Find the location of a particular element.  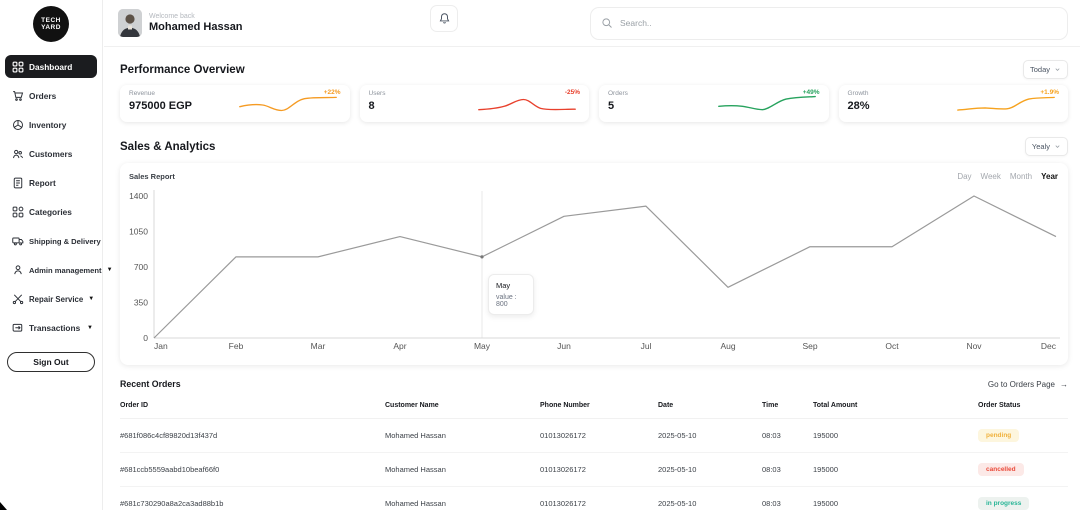

stat-change: +49% is located at coordinates (811, 92).